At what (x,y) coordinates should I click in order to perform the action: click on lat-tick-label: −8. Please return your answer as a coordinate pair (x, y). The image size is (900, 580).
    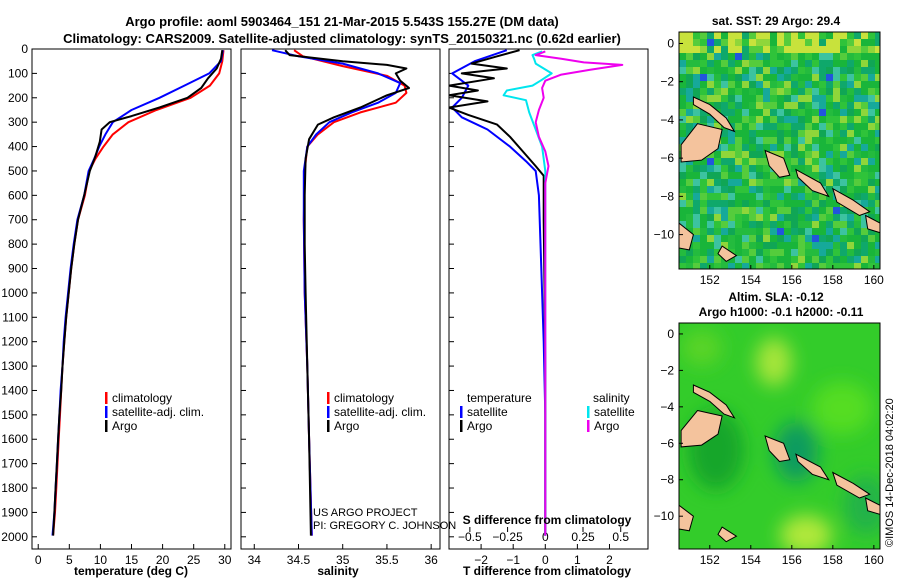
    Looking at the image, I should click on (667, 196).